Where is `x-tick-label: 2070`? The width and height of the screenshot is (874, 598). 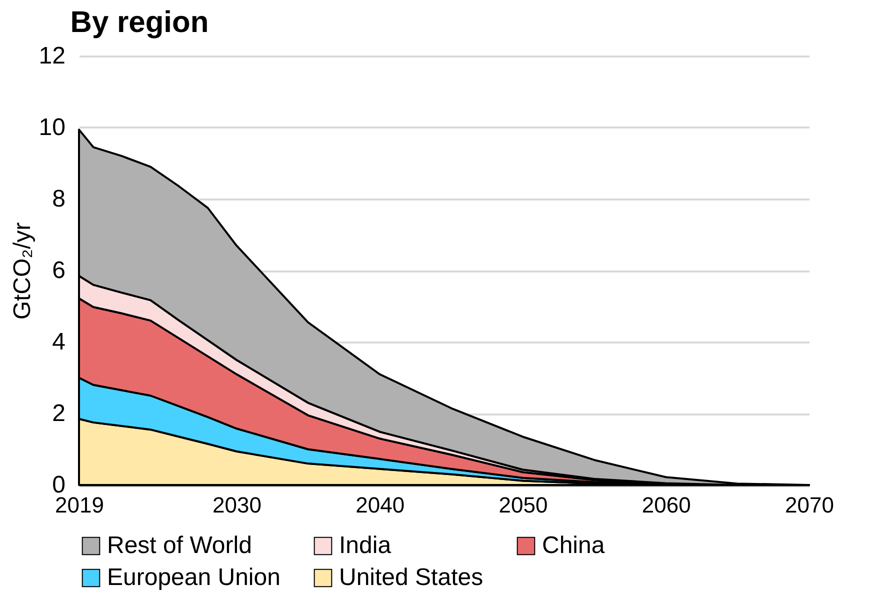
x-tick-label: 2070 is located at coordinates (809, 505).